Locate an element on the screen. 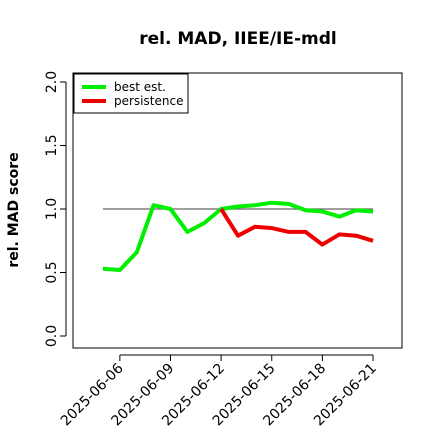 This screenshot has width=440, height=440. y-tick-label: 0.5 is located at coordinates (52, 272).